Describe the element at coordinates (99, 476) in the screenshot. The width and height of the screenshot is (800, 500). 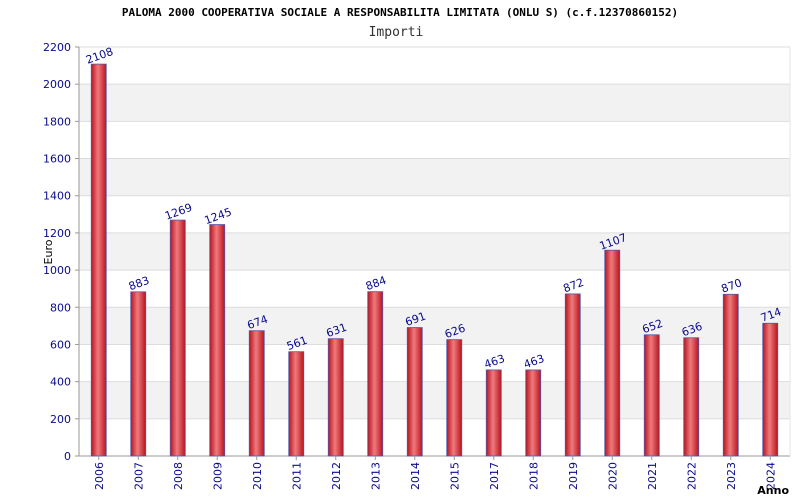
I see `x-tick-label: 2006` at that location.